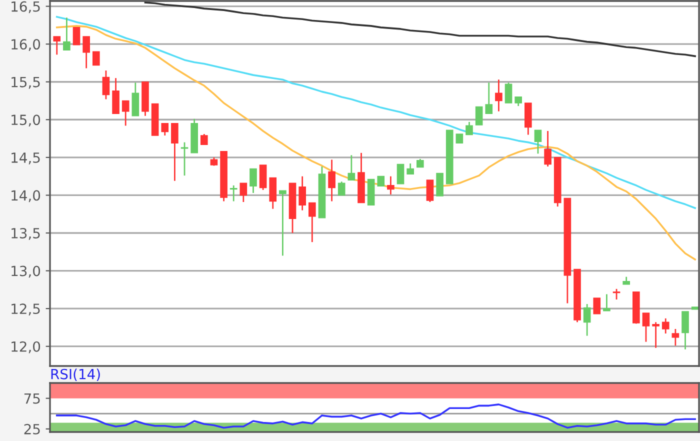 This screenshot has height=441, width=700. I want to click on y-tick-label: 12,5, so click(26, 310).